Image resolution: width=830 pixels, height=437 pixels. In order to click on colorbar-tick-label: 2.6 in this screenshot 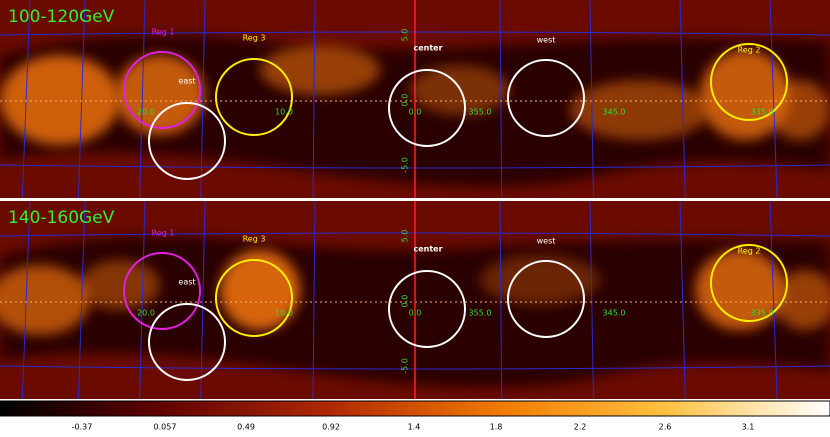, I will do `click(665, 427)`.